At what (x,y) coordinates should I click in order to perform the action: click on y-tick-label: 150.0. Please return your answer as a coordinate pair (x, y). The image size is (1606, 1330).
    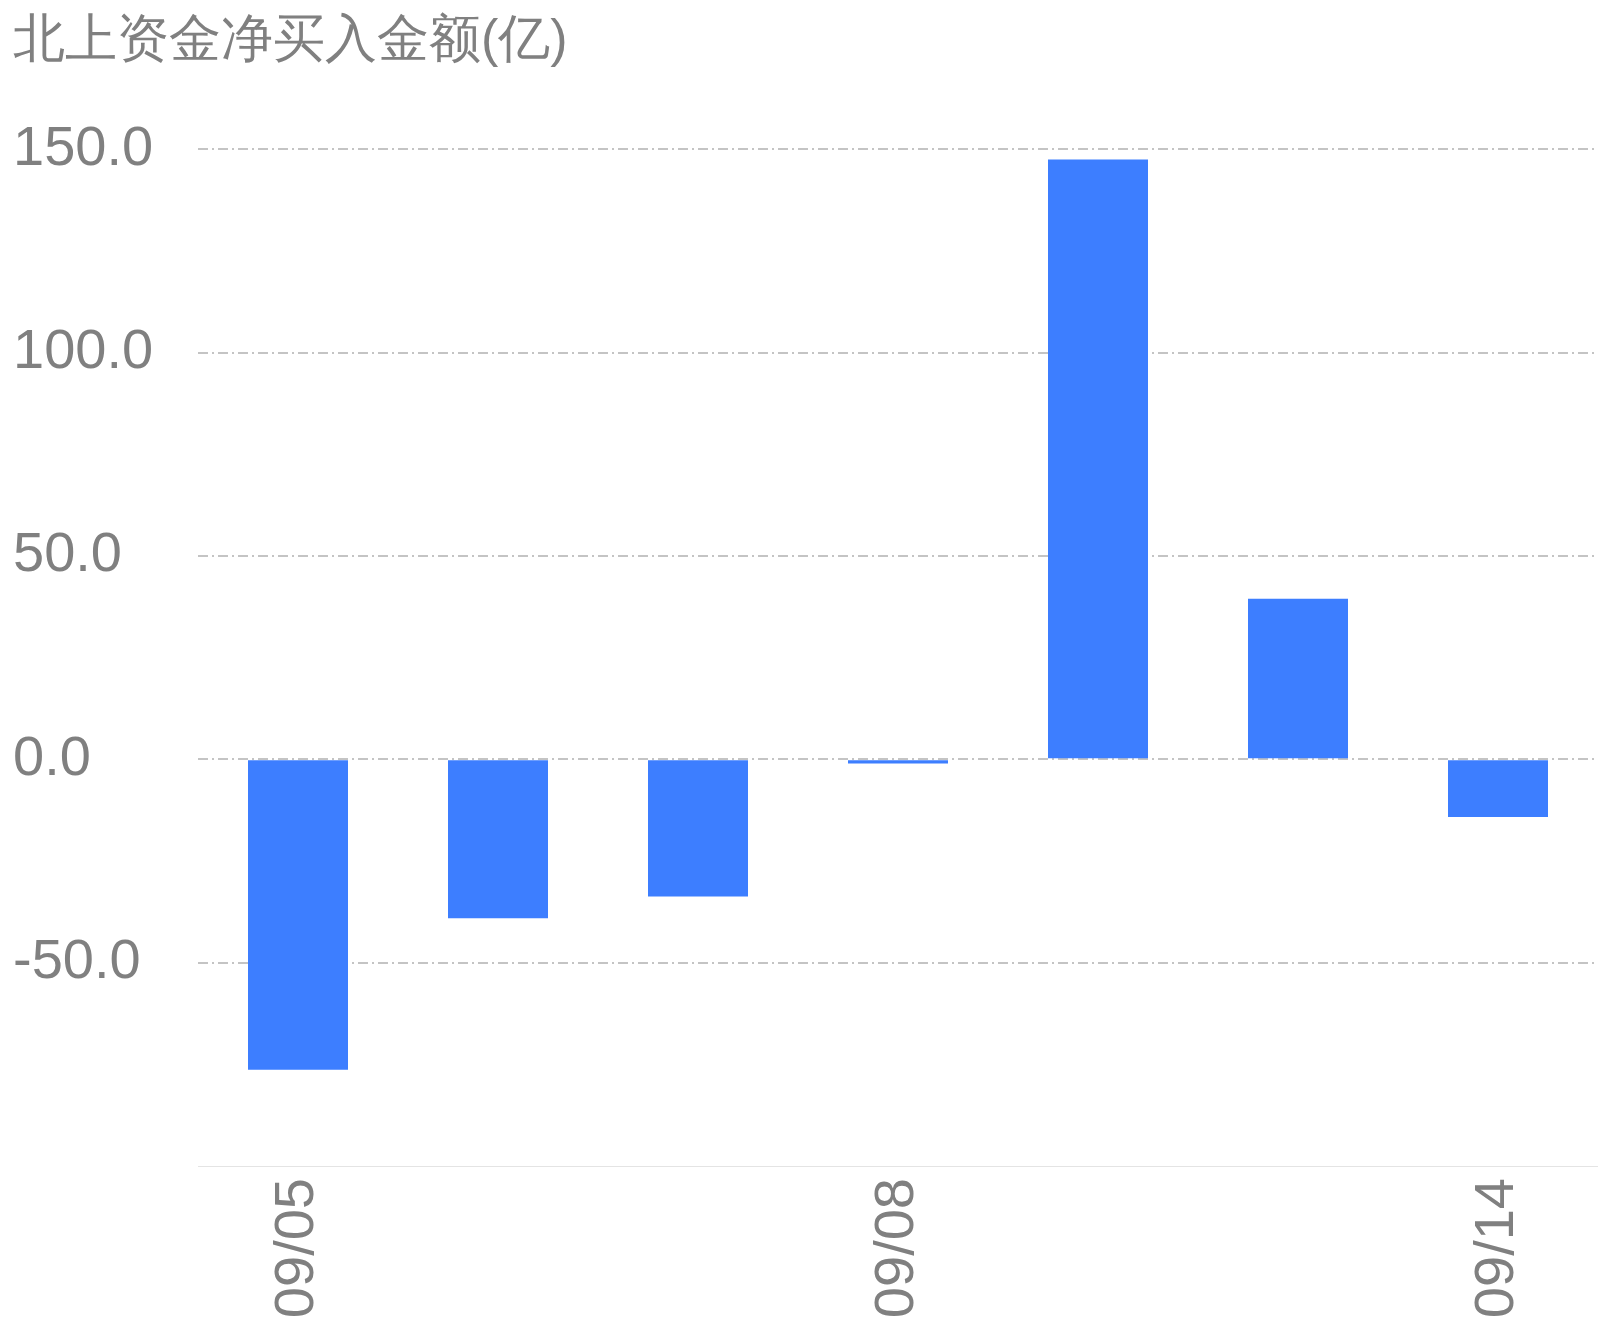
    Looking at the image, I should click on (83, 145).